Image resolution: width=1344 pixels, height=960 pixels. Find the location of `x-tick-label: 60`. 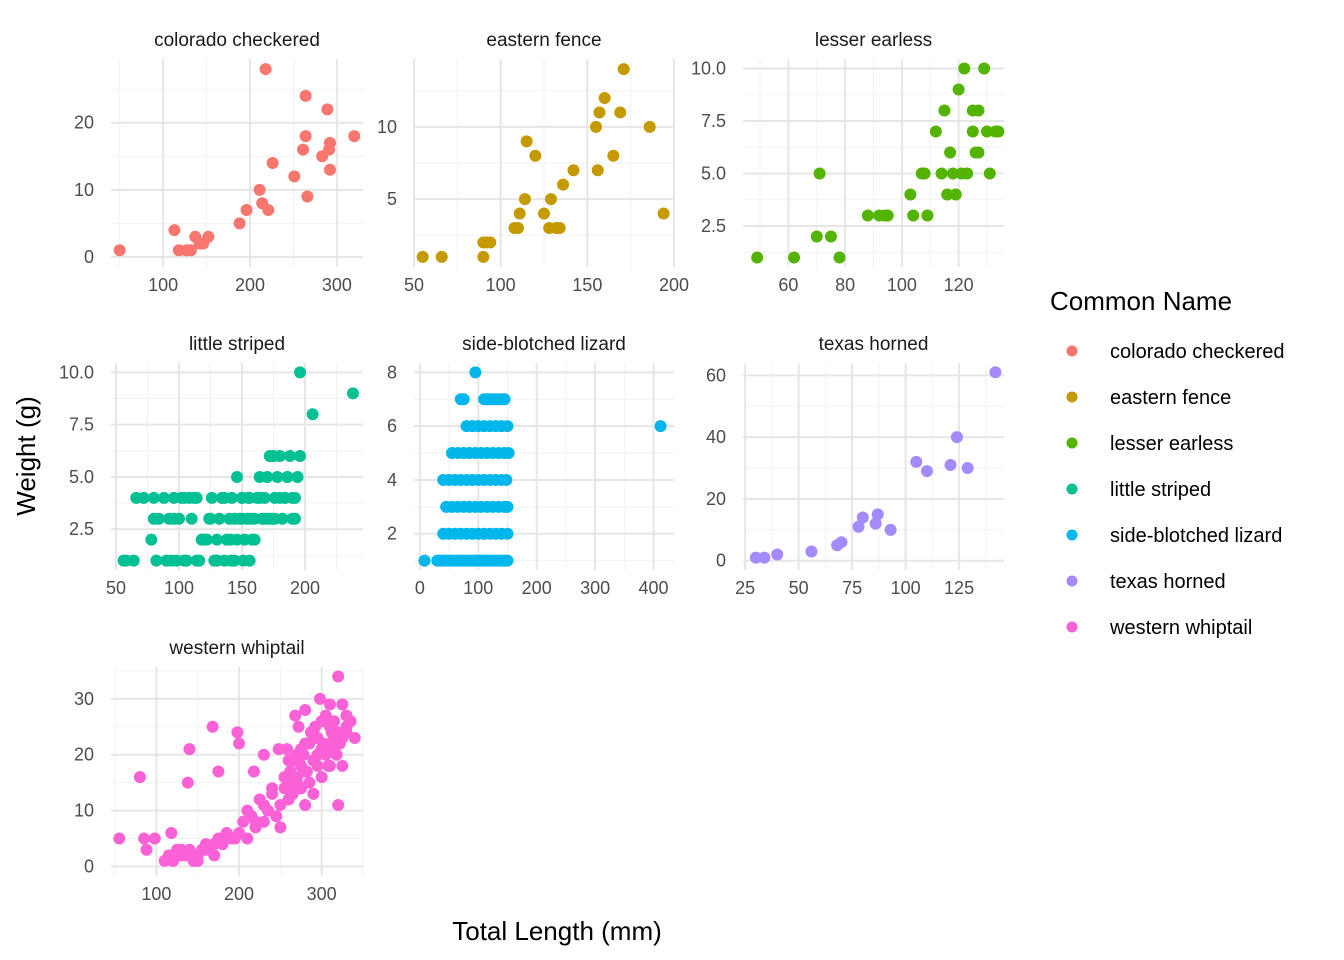

x-tick-label: 60 is located at coordinates (788, 285).